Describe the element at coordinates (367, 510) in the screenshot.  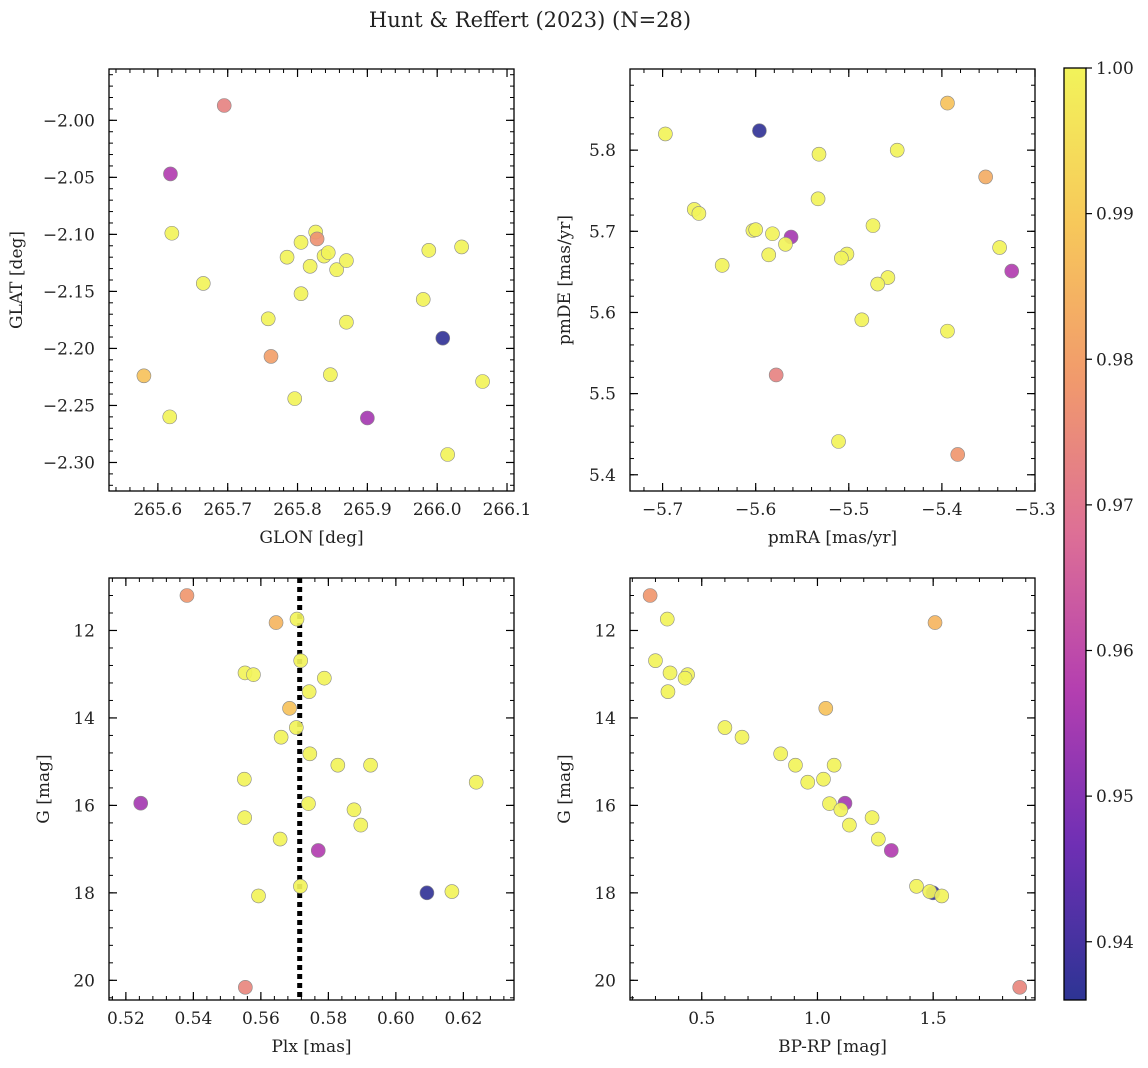
I see `x-tick-label: 265.9` at that location.